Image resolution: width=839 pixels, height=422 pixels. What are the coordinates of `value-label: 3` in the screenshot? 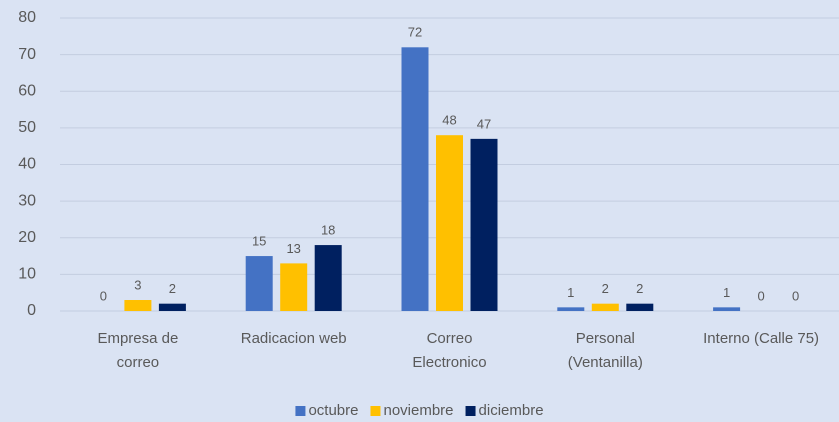 It's located at (137, 284).